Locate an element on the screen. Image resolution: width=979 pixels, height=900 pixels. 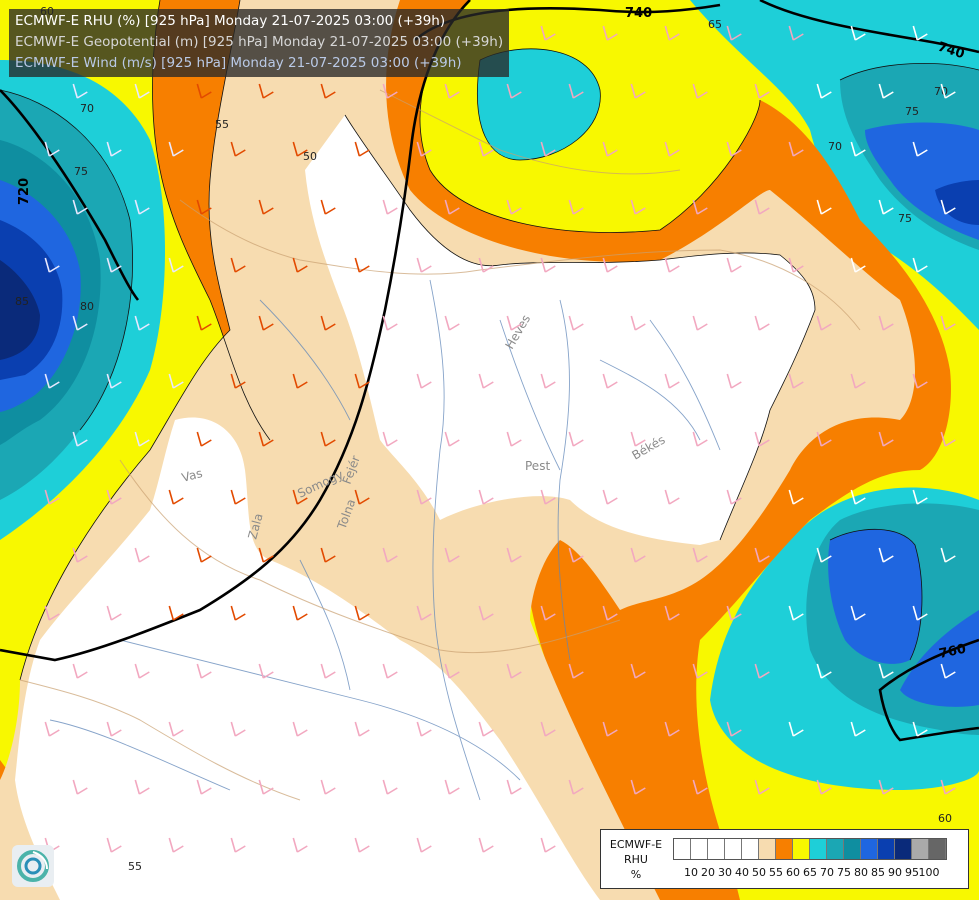
rhu-label: 85 is located at coordinates (22, 301).